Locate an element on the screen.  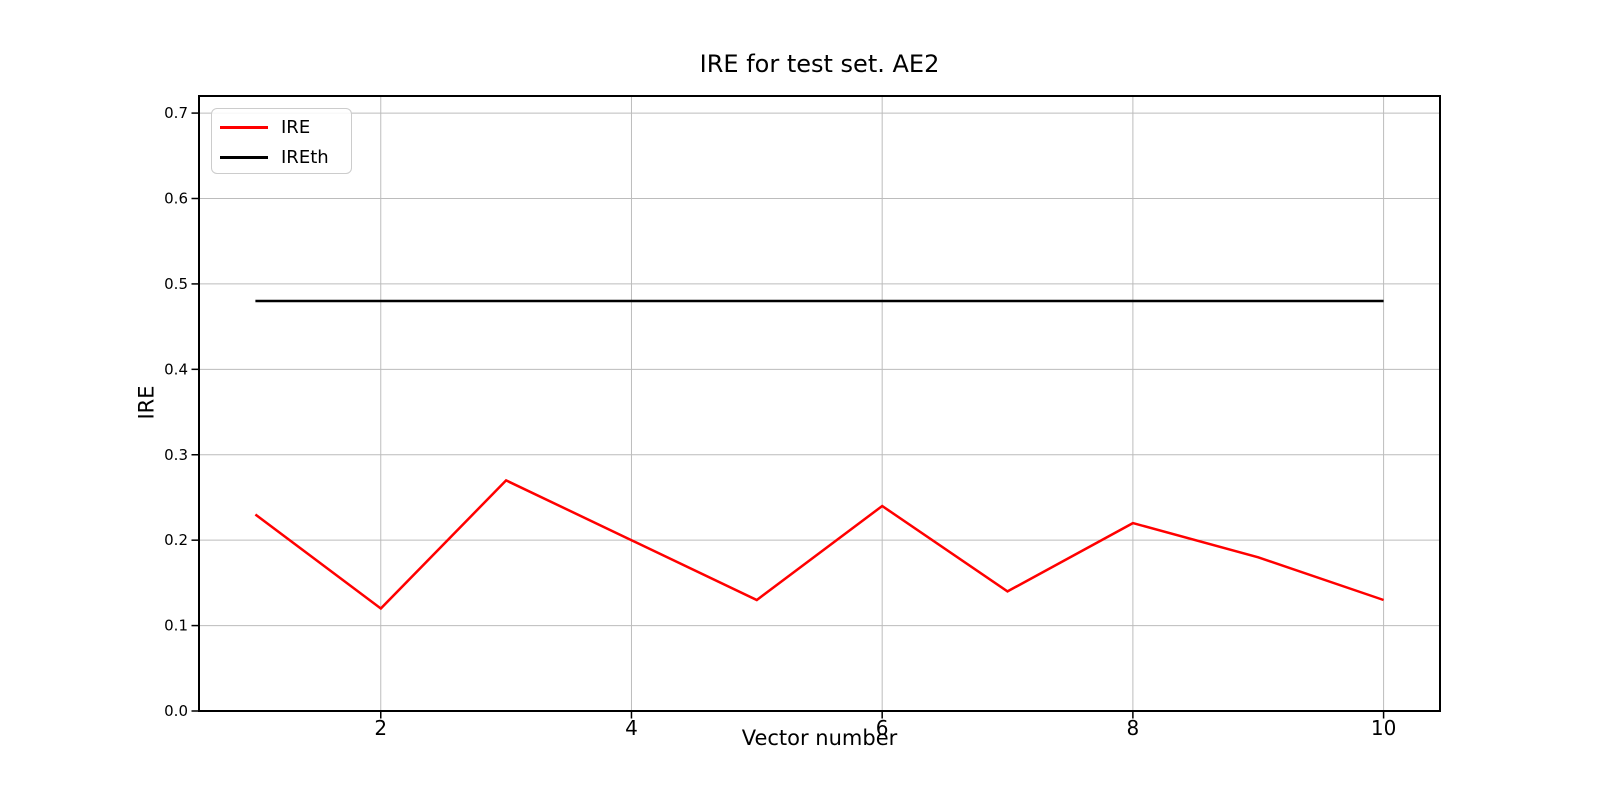
y-tick-label: 0.2 is located at coordinates (176, 540).